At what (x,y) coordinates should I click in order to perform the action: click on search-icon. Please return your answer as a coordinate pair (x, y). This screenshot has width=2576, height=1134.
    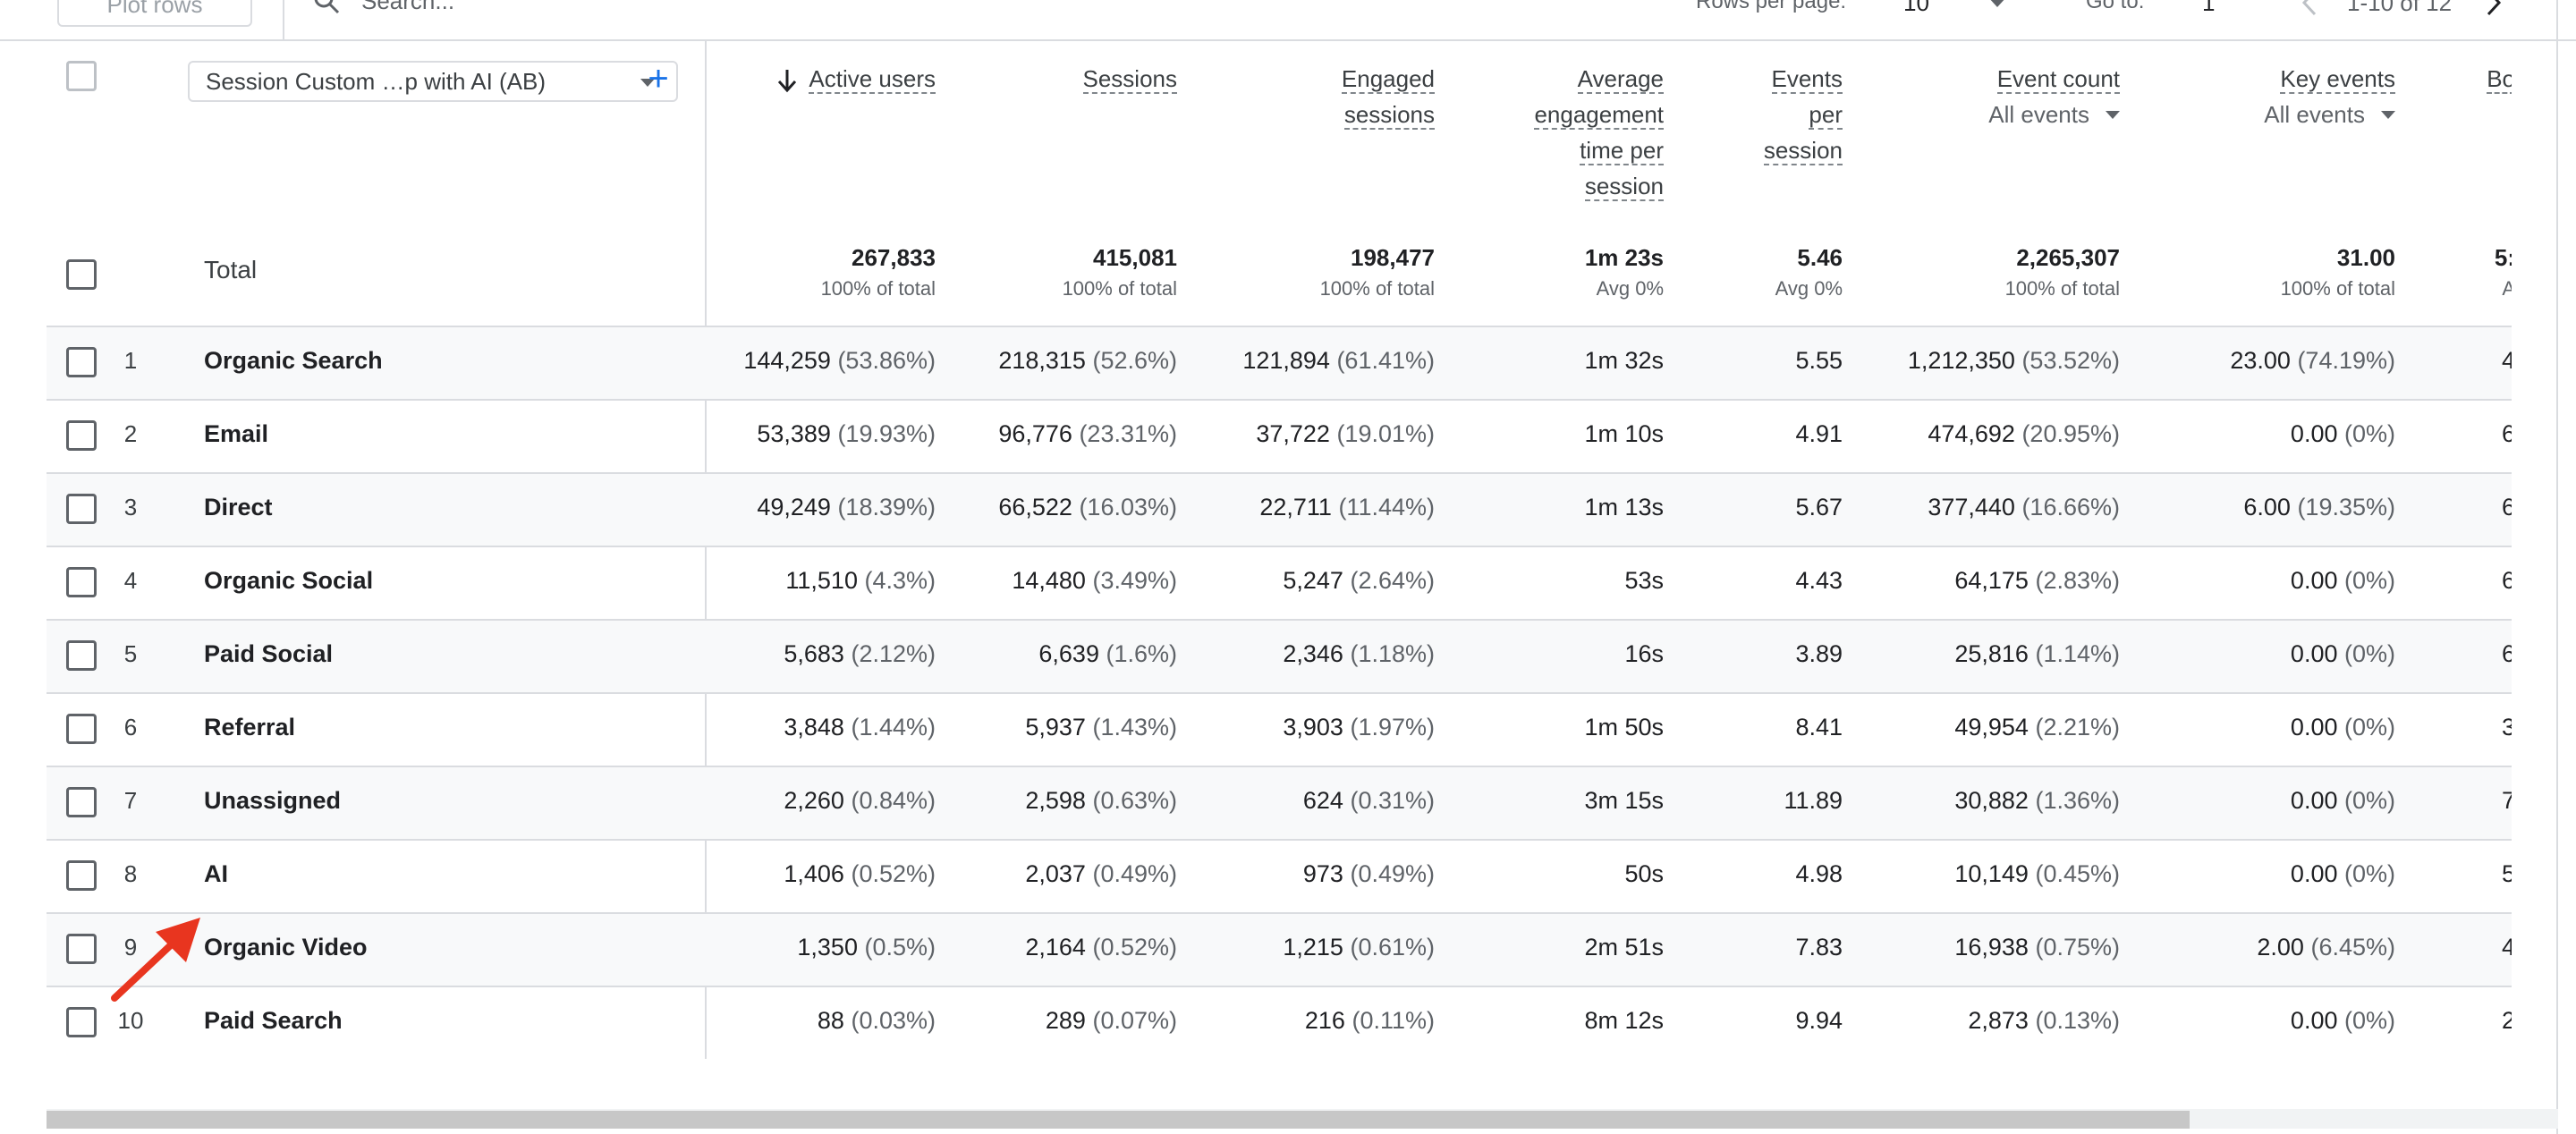
    Looking at the image, I should click on (326, 8).